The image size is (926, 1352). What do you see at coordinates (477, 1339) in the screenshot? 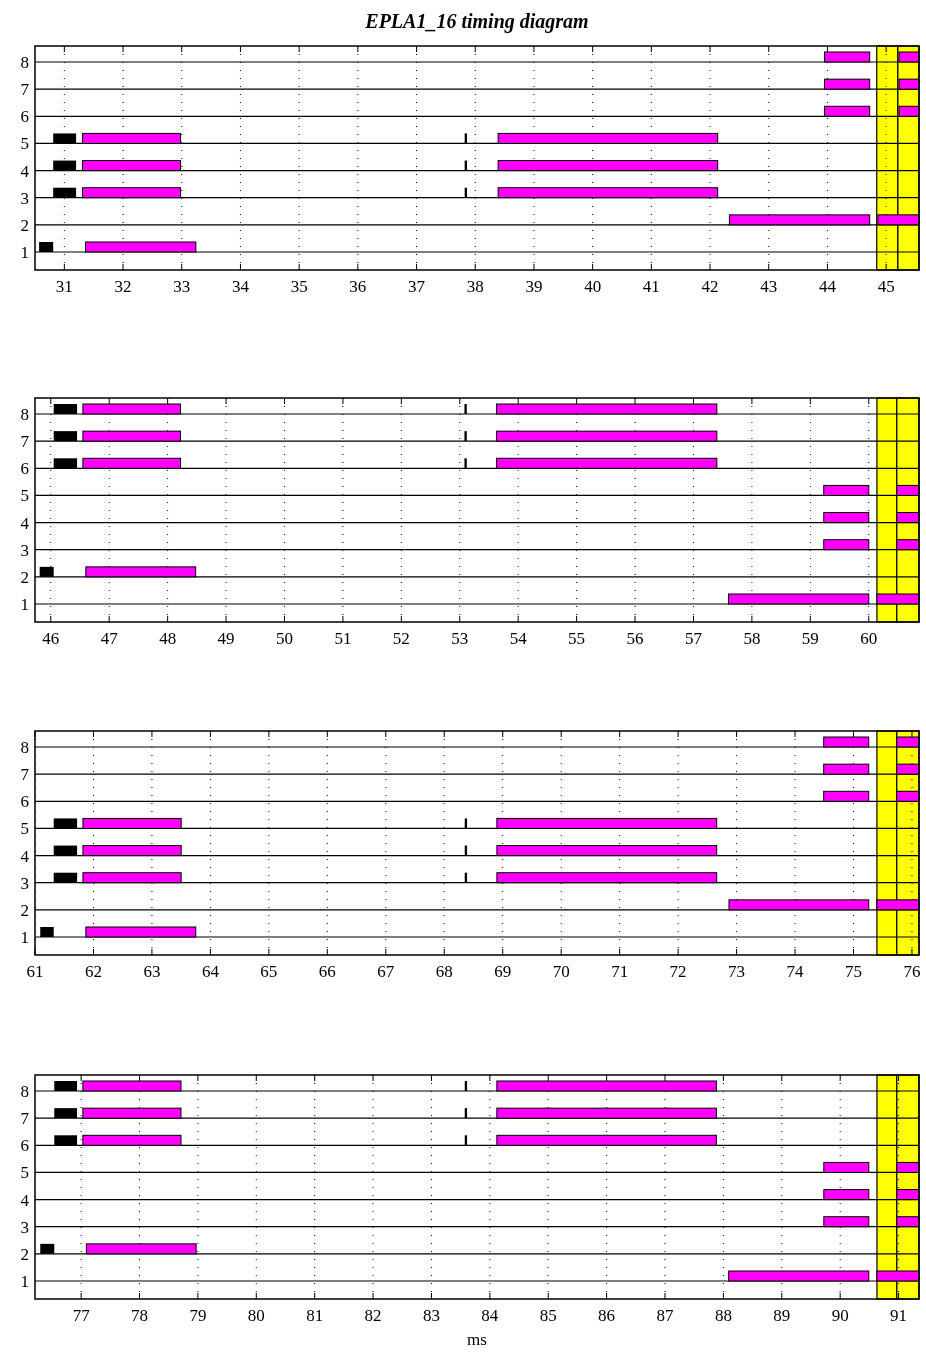
I see `x-axis-title: ms` at bounding box center [477, 1339].